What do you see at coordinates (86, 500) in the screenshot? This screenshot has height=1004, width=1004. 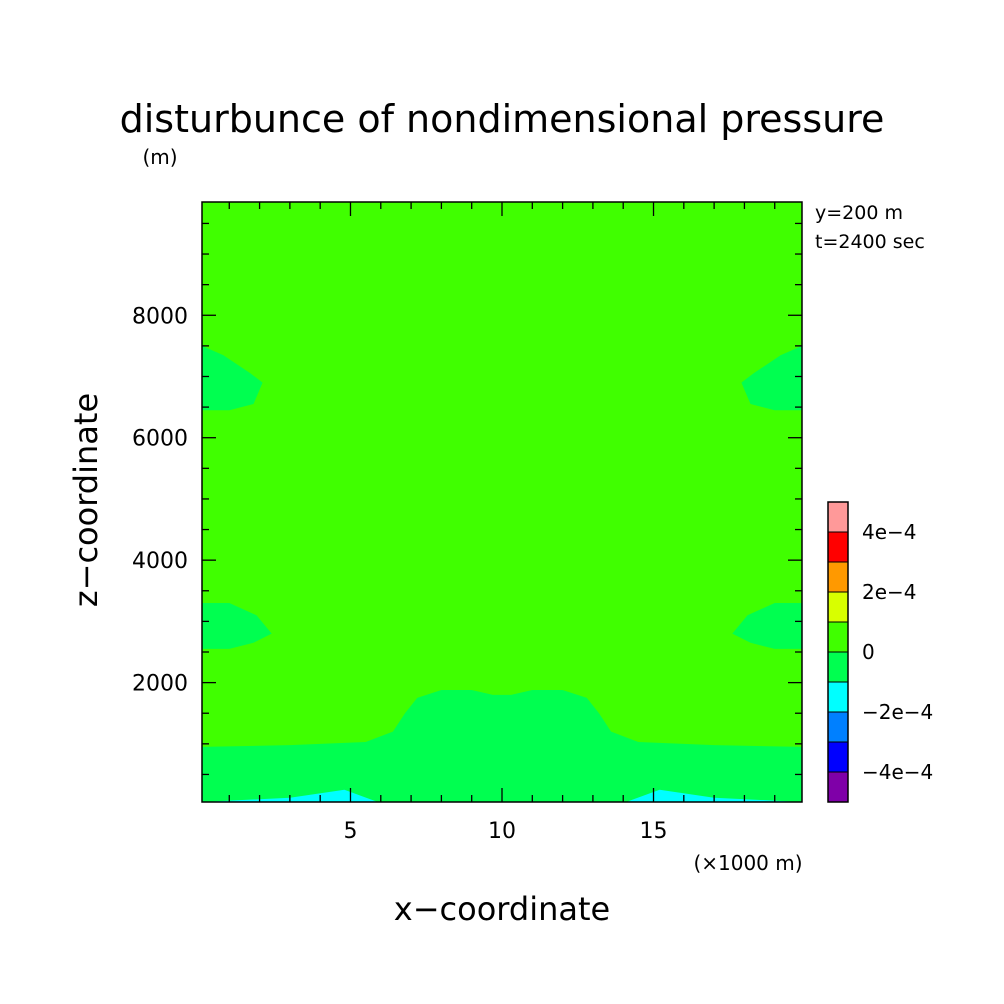 I see `y-axis-label: z−coordinate` at bounding box center [86, 500].